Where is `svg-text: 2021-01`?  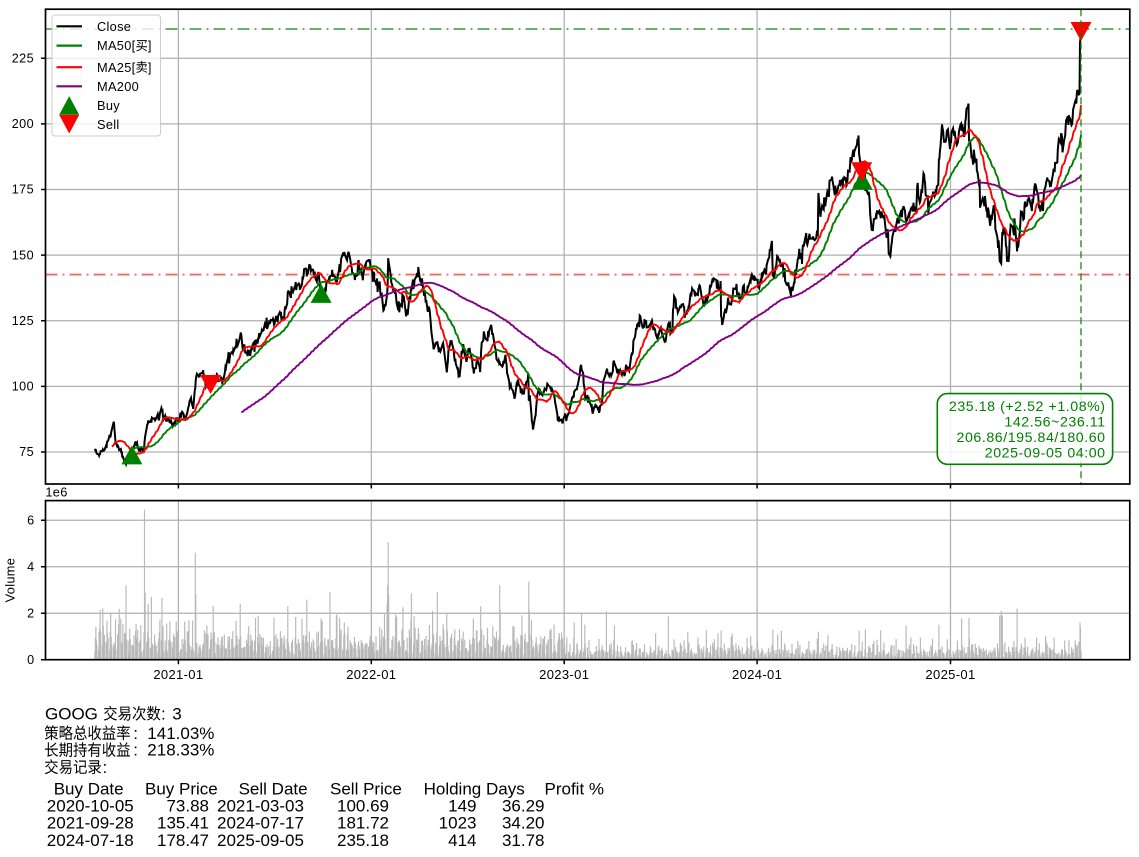
svg-text: 2021-01 is located at coordinates (178, 674).